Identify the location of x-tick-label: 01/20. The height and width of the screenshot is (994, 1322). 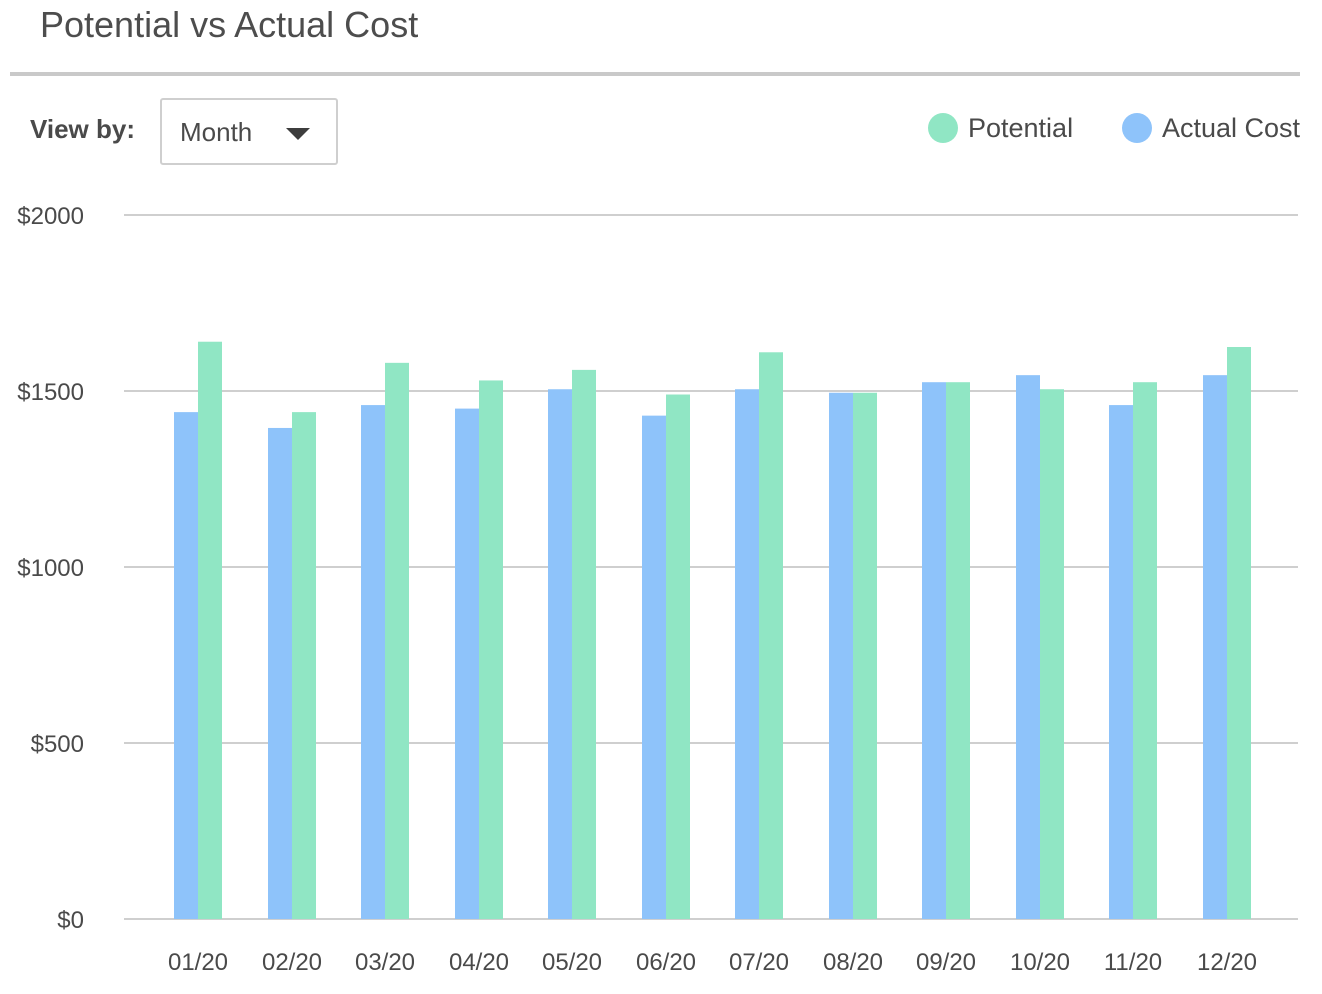
(198, 962).